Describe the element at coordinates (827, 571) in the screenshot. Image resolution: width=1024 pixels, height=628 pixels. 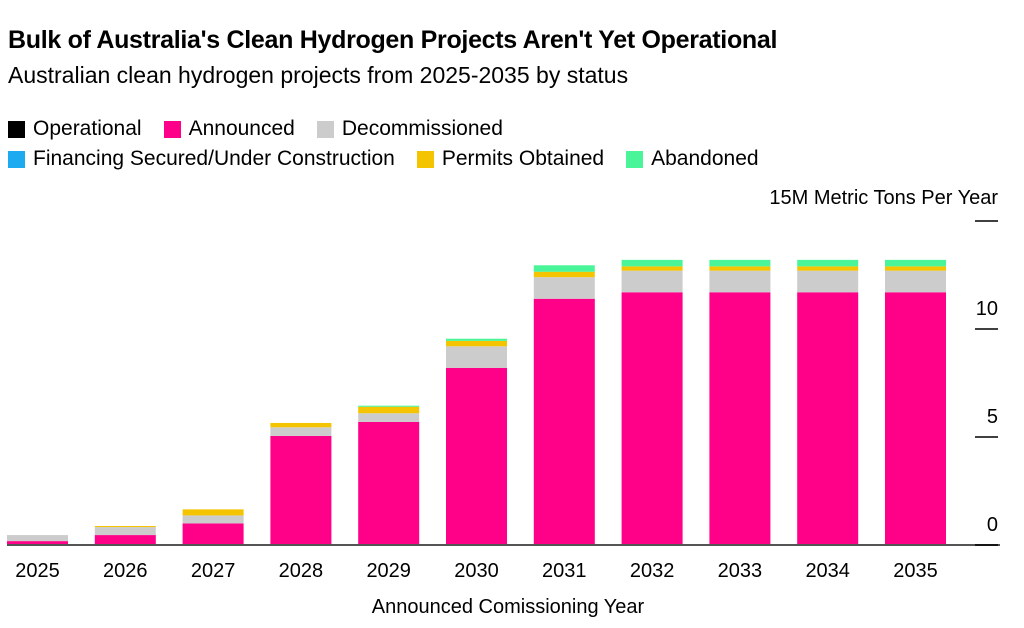
I see `x-tick-label: 2034` at that location.